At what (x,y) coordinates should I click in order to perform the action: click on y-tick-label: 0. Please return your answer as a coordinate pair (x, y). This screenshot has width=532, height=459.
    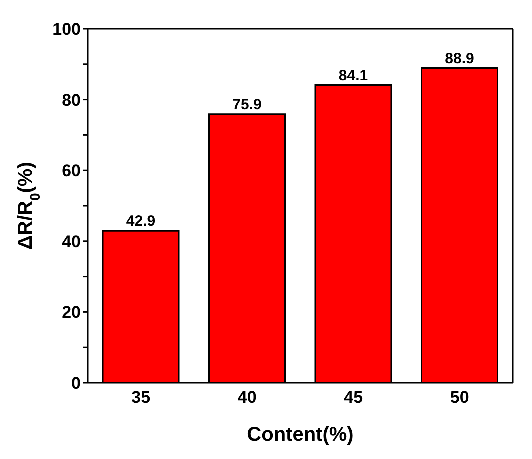
    Looking at the image, I should click on (76, 384).